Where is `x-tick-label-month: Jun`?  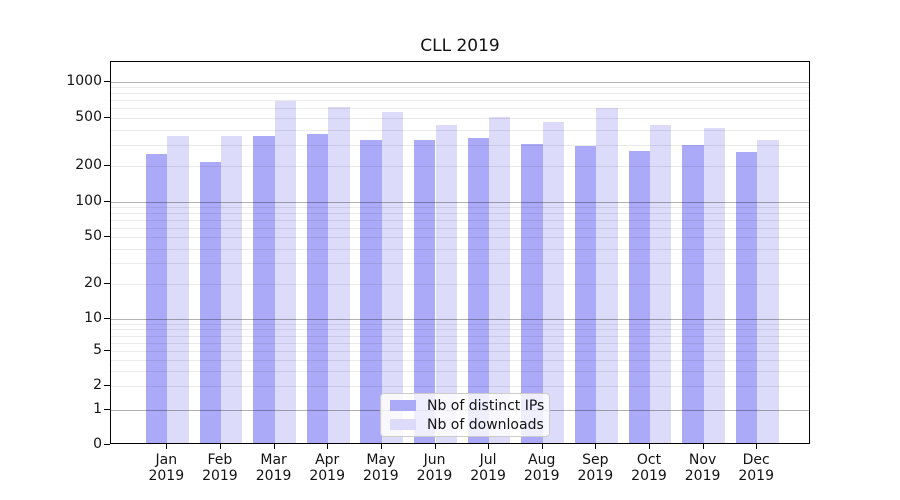 x-tick-label-month: Jun is located at coordinates (434, 460).